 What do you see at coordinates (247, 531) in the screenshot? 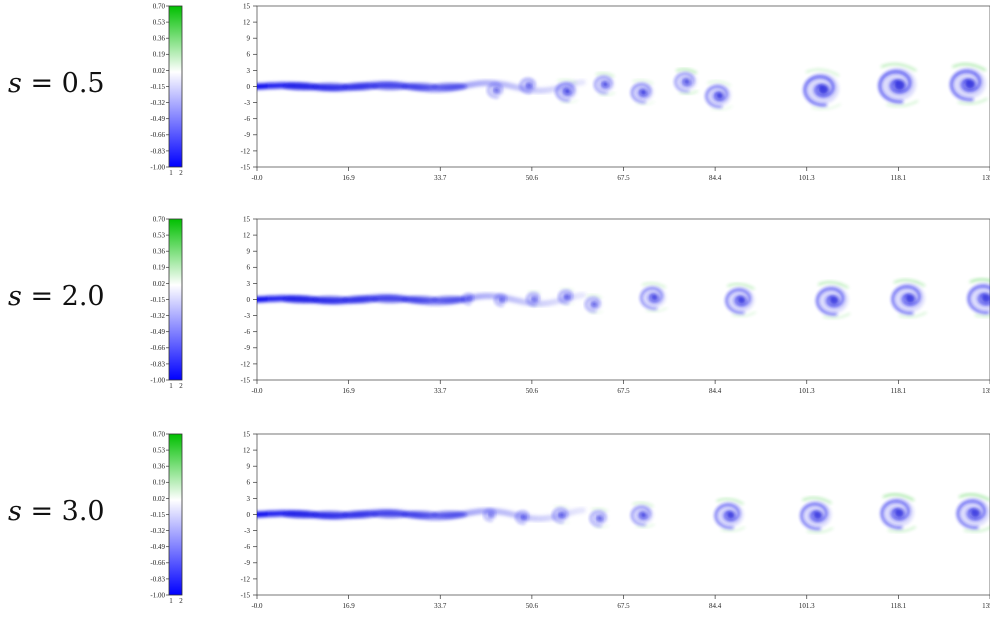
I see `y-tick-label: -3` at bounding box center [247, 531].